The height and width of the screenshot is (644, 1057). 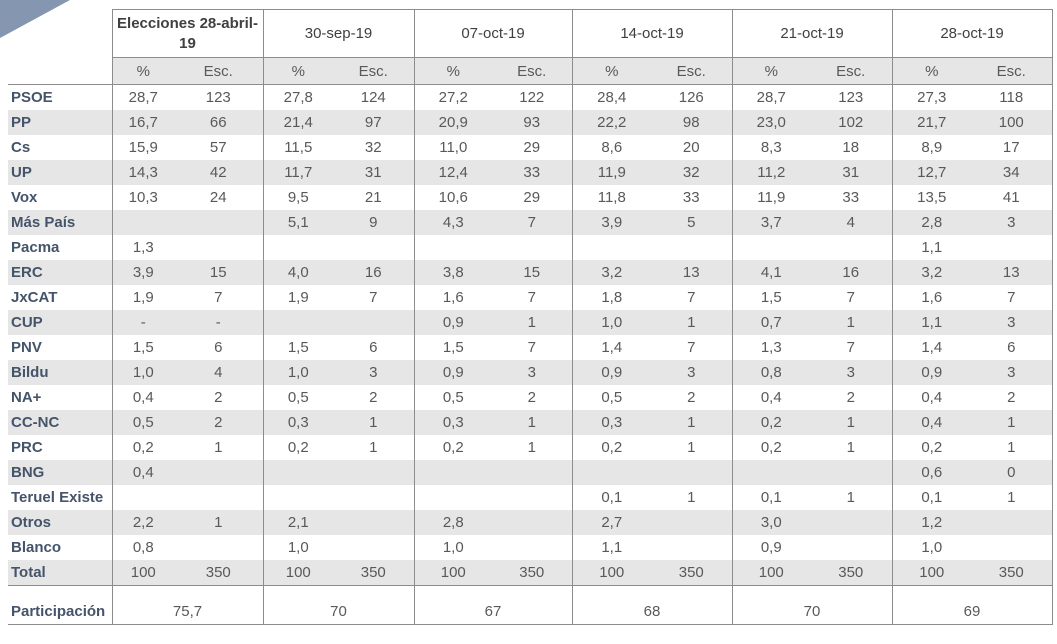 I want to click on party-row: PP 16,7 66 21,4 97 20,9 93 22,2 98 23,0 102 21,7 100, so click(x=530, y=122).